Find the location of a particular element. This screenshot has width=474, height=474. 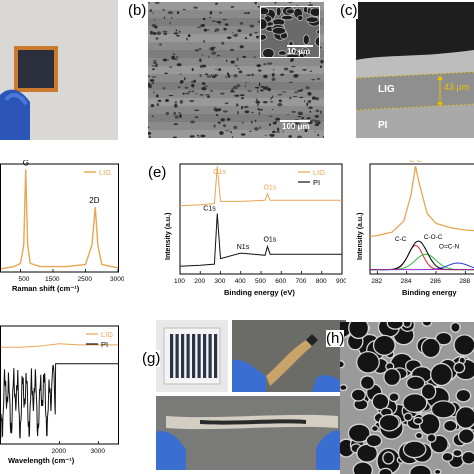

device-photos-panel is located at coordinates (251, 395).